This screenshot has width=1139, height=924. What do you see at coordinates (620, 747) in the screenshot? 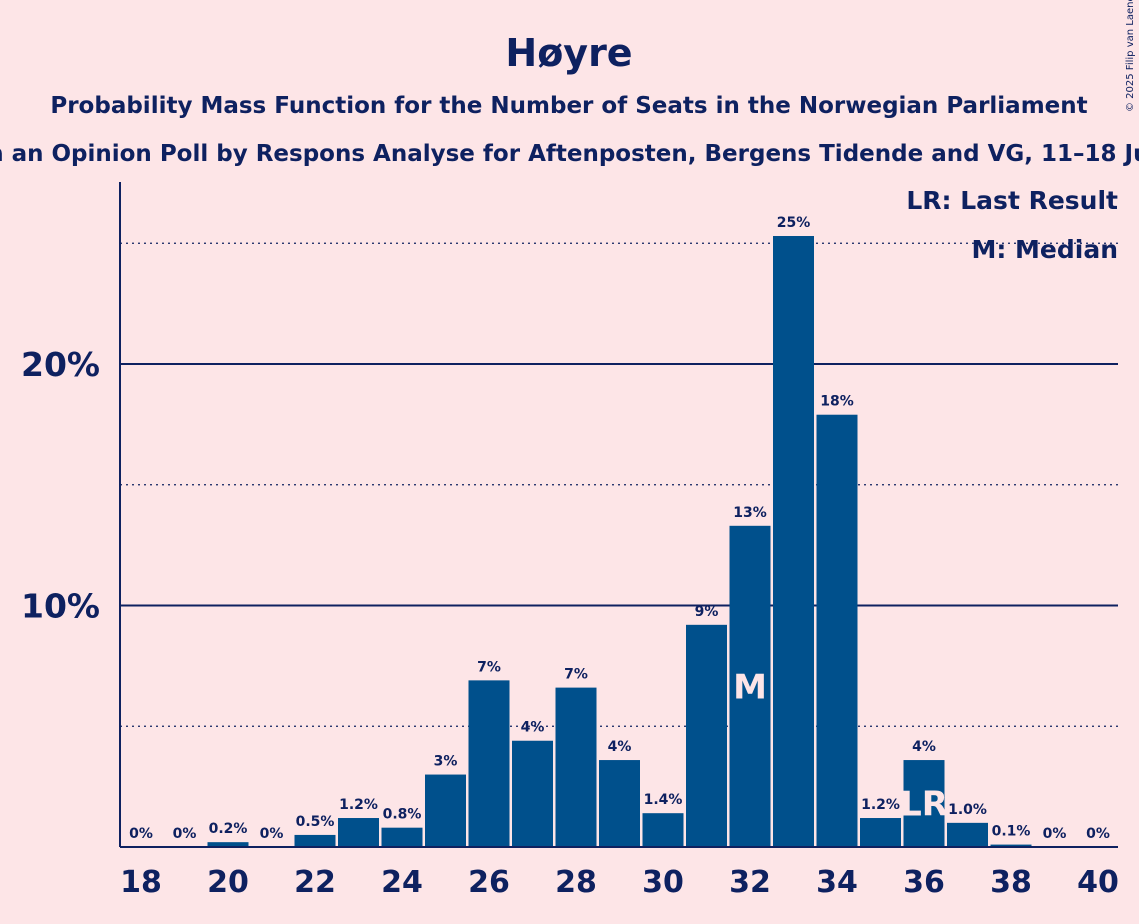
I see `data-label-seat-29: 4%` at bounding box center [620, 747].